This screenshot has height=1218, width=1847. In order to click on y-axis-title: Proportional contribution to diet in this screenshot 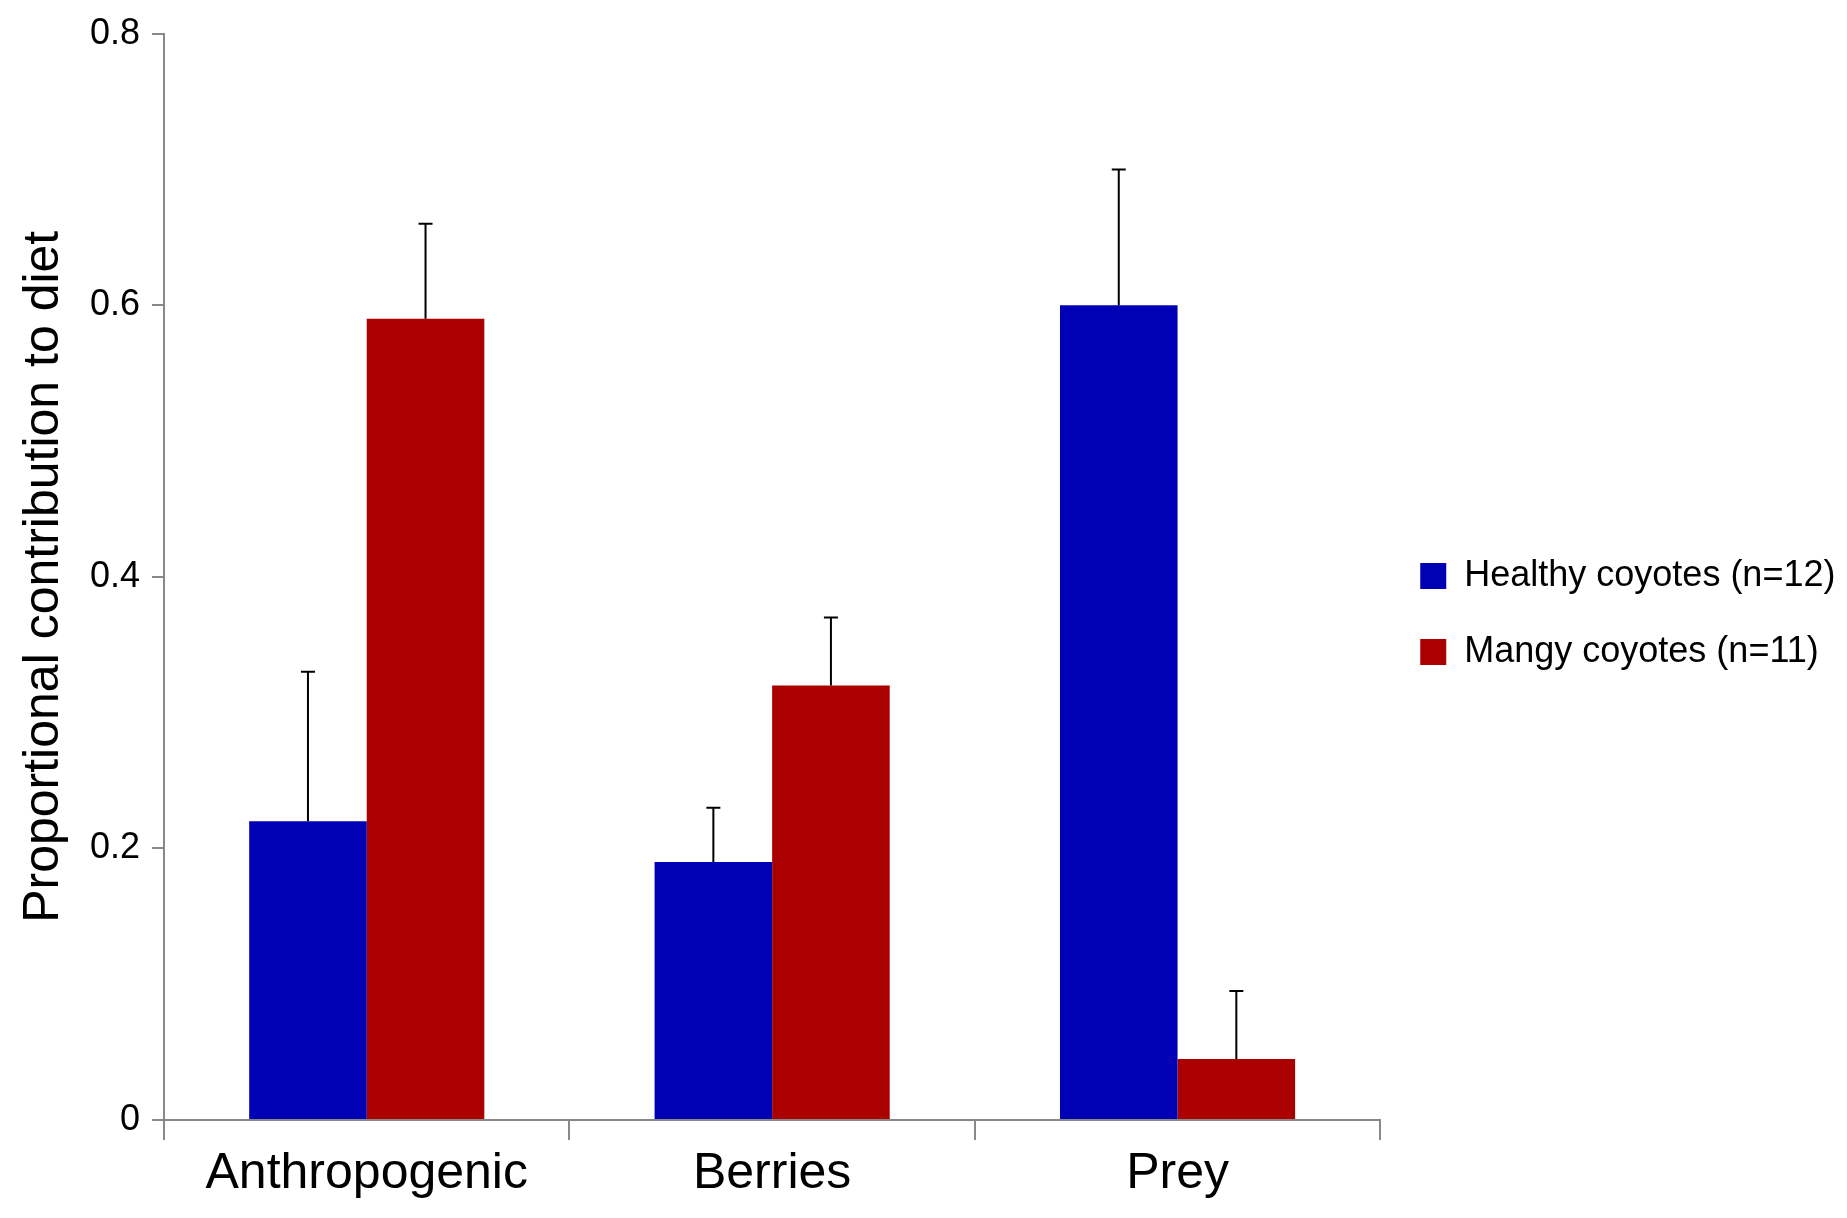, I will do `click(40, 576)`.